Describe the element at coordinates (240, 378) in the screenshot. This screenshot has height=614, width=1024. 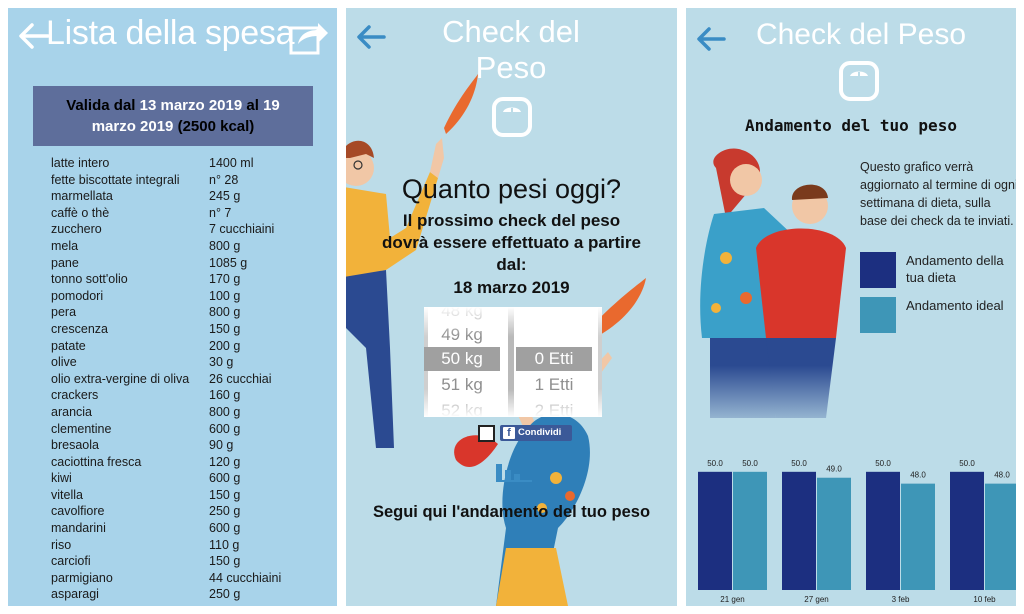
I see `item-quantity: 26 cucchiai` at that location.